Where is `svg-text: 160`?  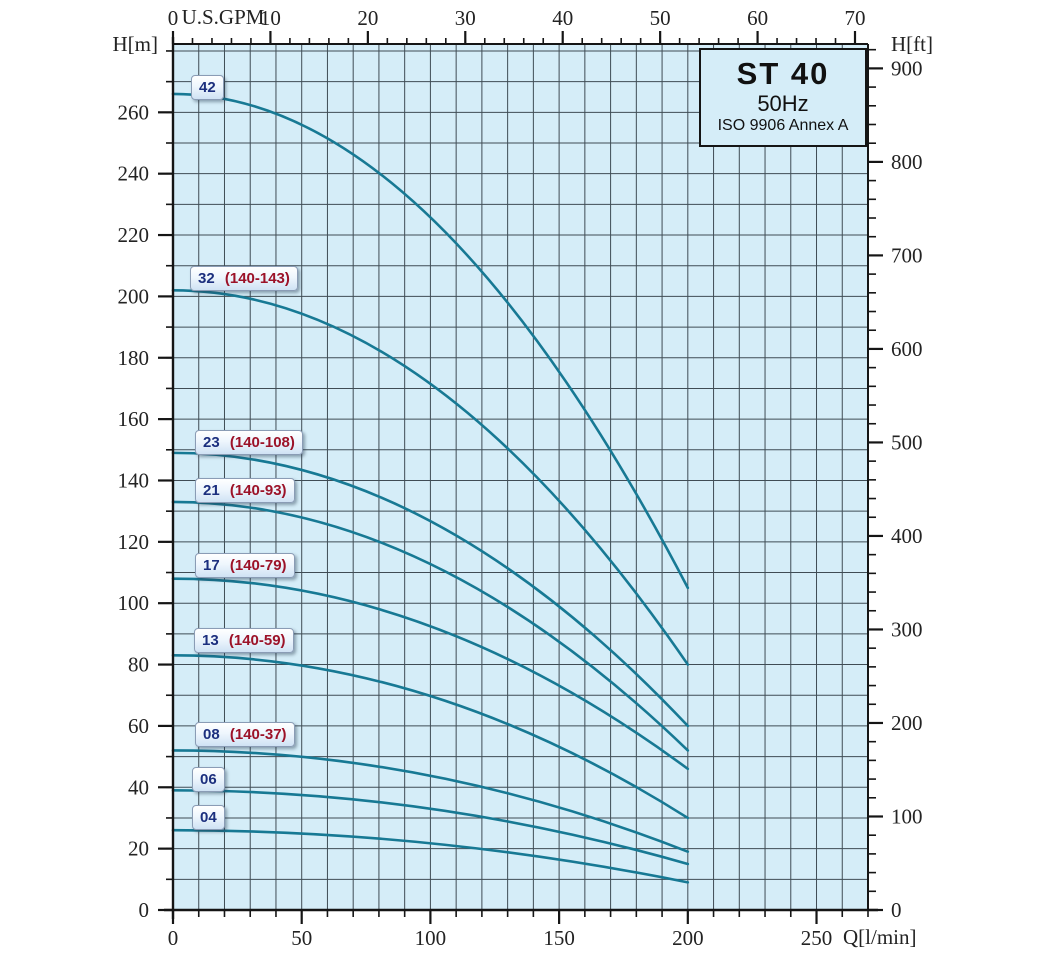 svg-text: 160 is located at coordinates (134, 419).